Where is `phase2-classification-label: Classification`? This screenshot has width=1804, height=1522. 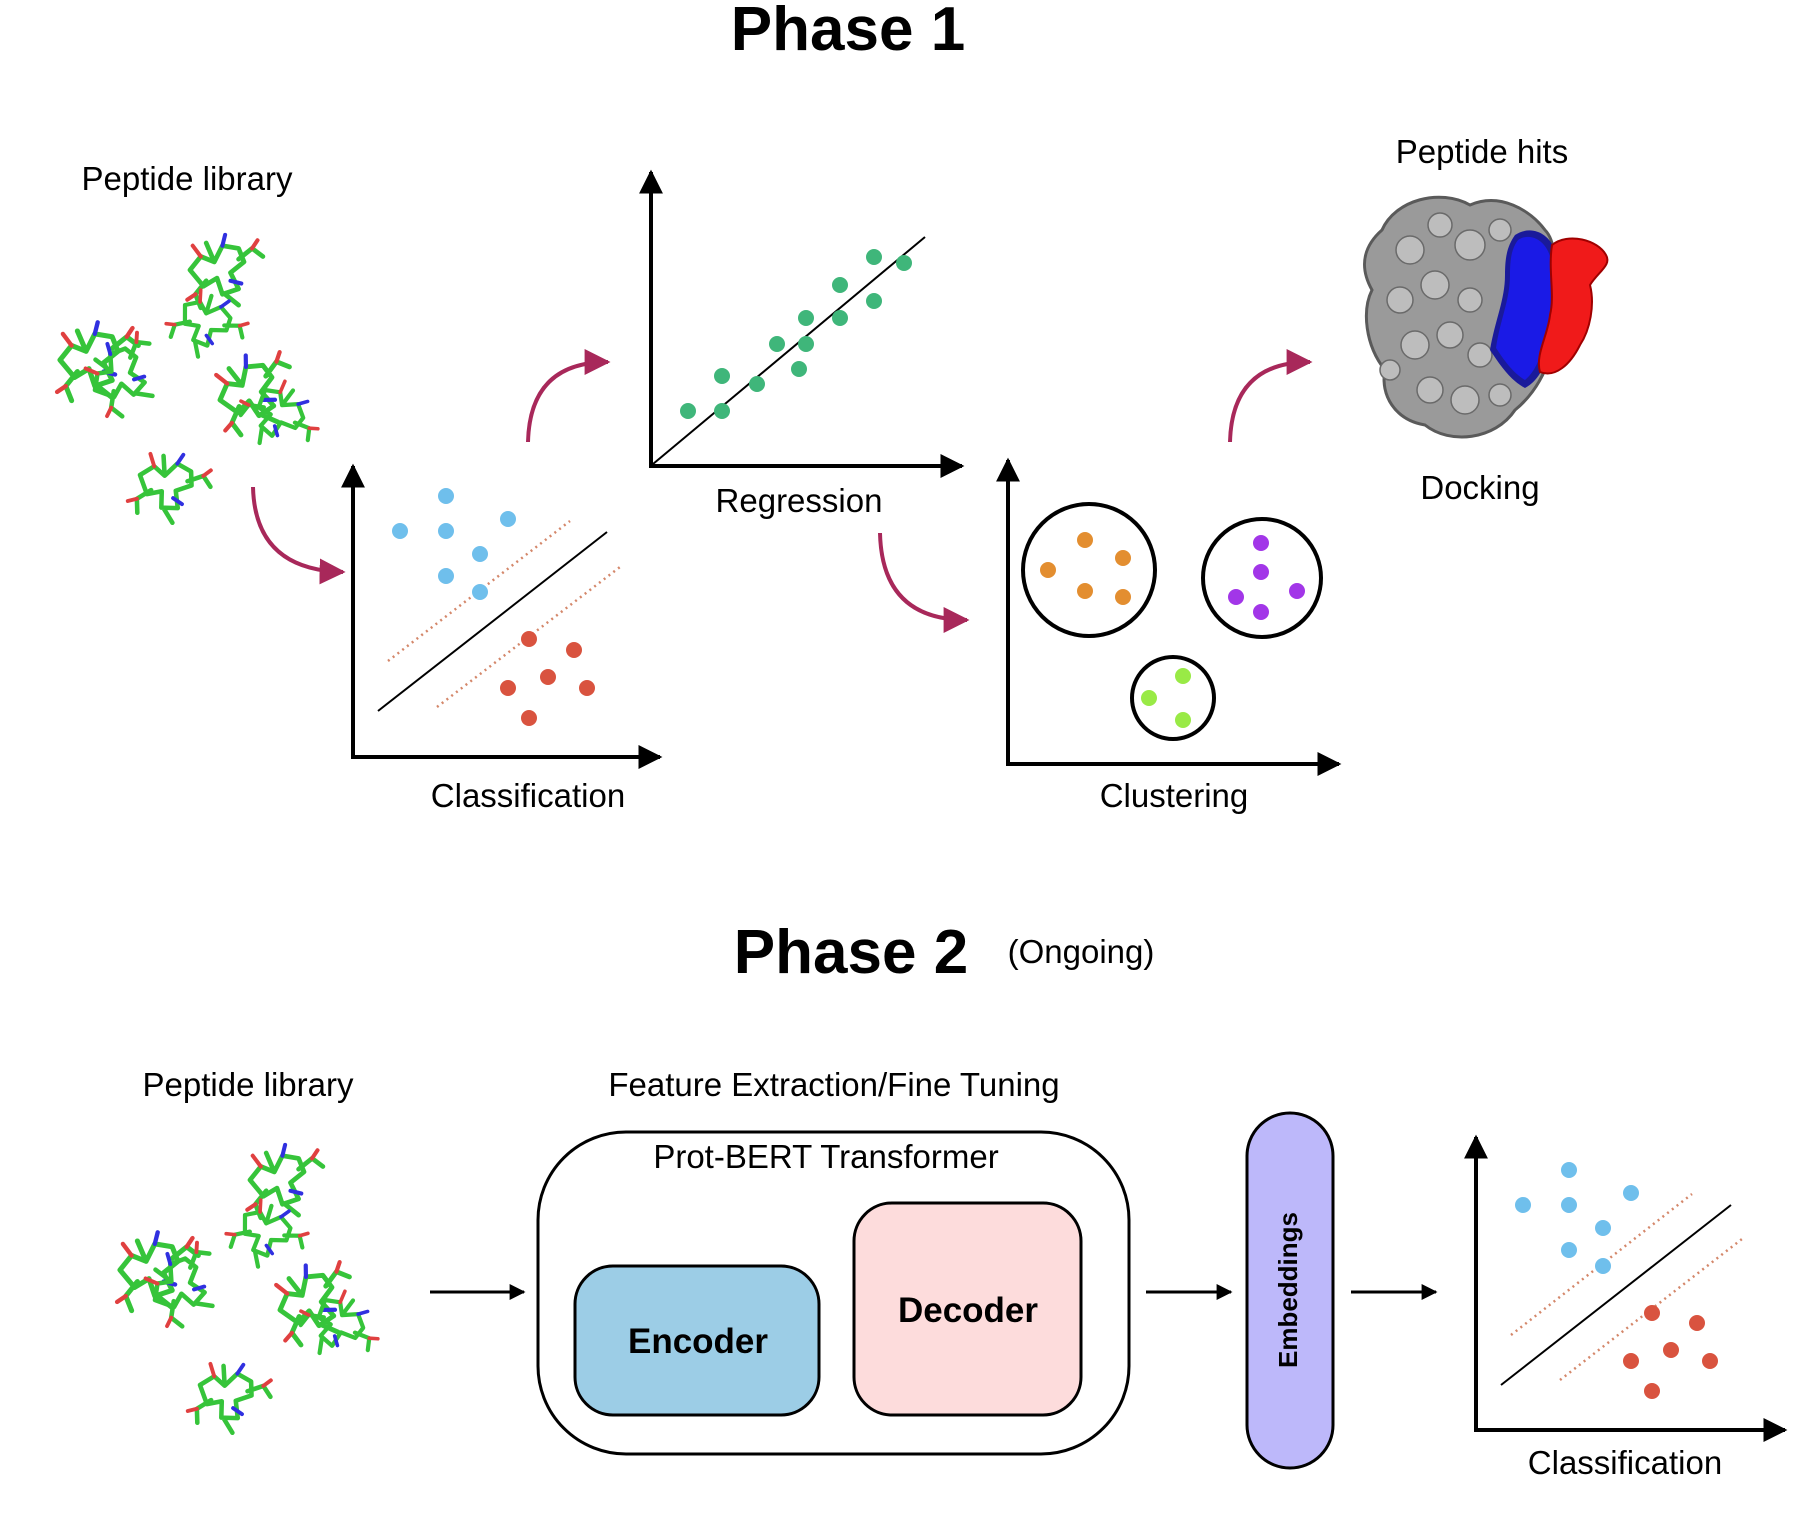 phase2-classification-label: Classification is located at coordinates (1625, 1462).